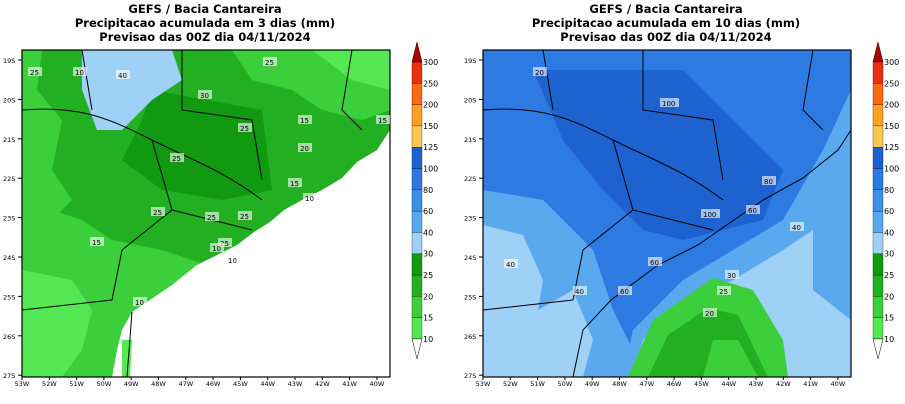 This screenshot has height=404, width=905. What do you see at coordinates (889, 275) in the screenshot?
I see `legend-tick-label: 25` at bounding box center [889, 275].